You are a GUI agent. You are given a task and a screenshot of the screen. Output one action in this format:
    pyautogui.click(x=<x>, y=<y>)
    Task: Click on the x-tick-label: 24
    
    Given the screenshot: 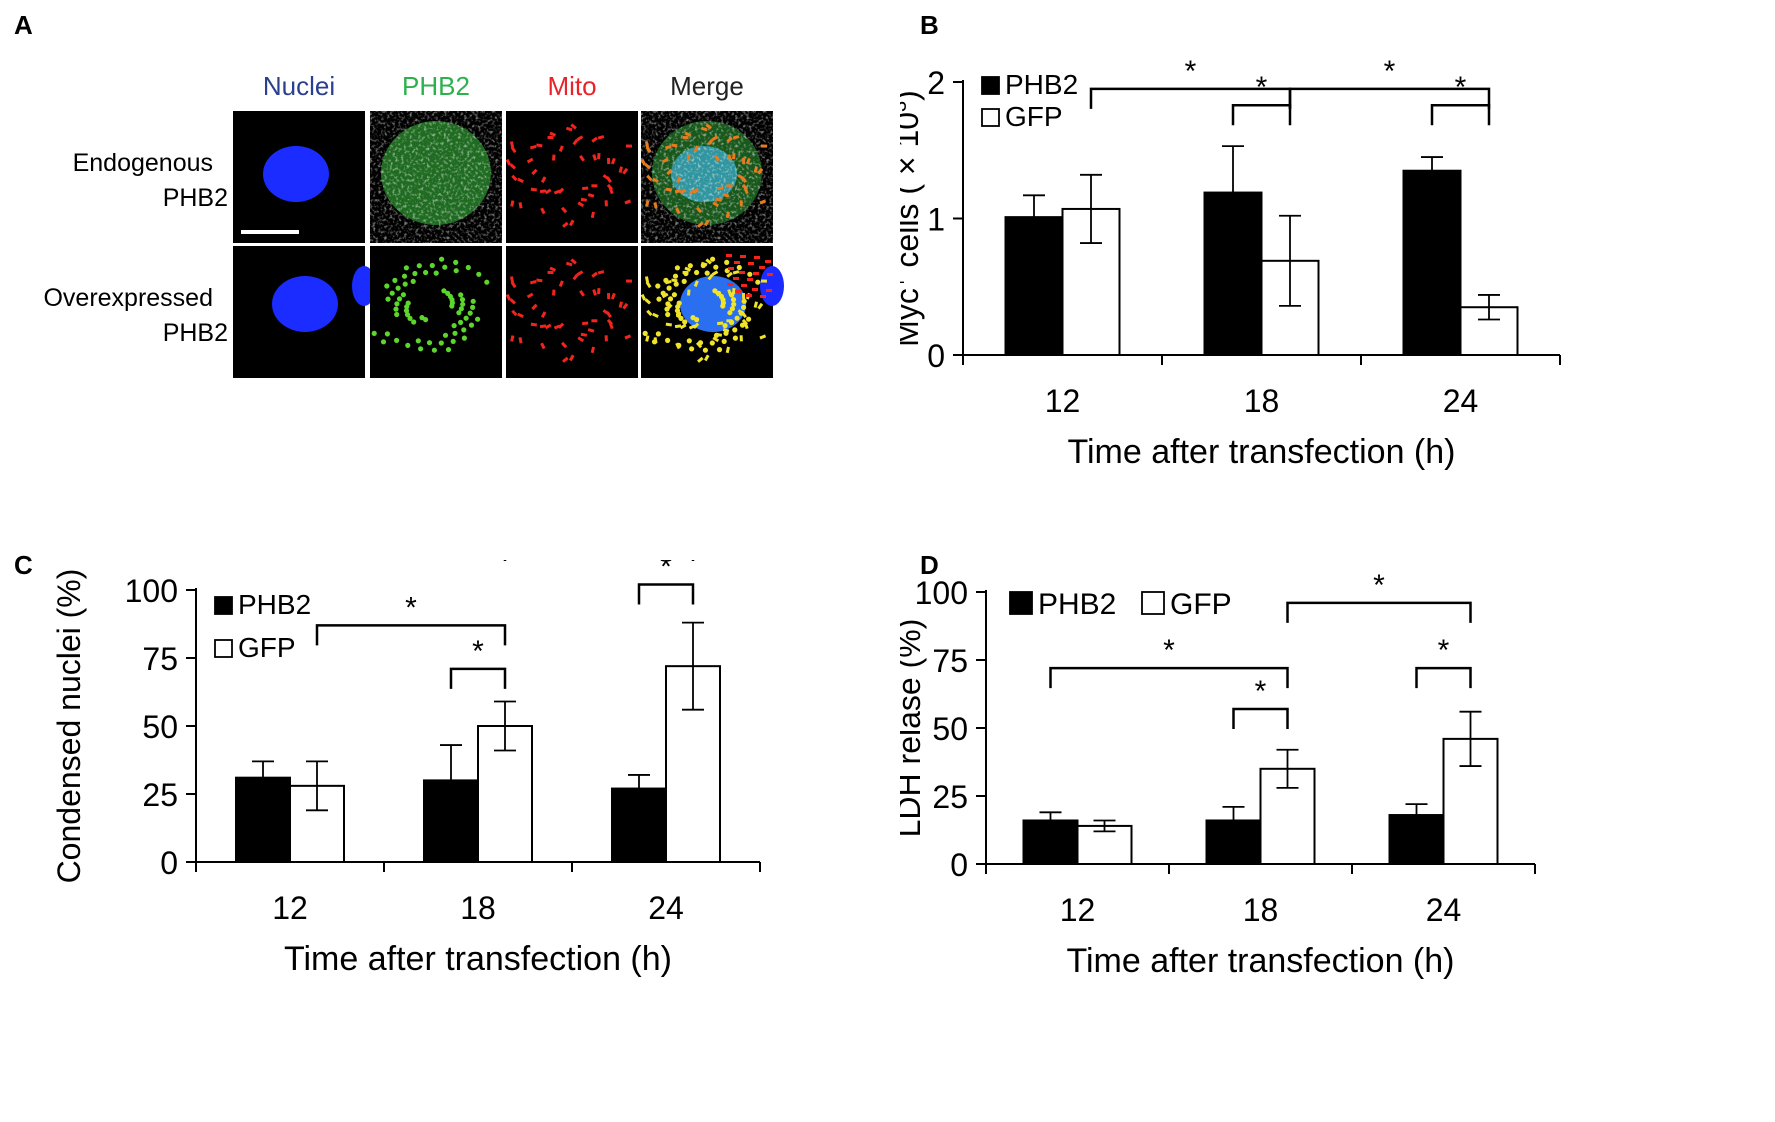 What is the action you would take?
    pyautogui.click(x=1444, y=910)
    